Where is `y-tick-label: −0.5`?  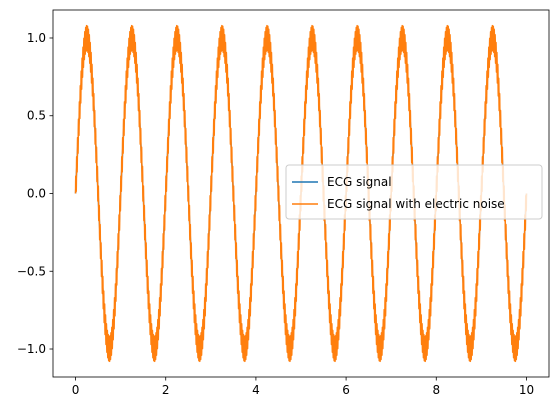 y-tick-label: −0.5 is located at coordinates (31, 271).